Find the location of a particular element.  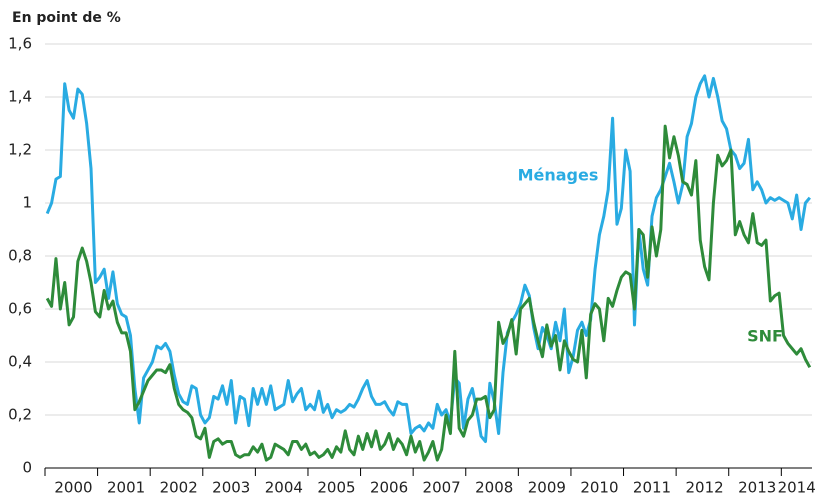

y-tick-label: 0,4 is located at coordinates (20, 362).